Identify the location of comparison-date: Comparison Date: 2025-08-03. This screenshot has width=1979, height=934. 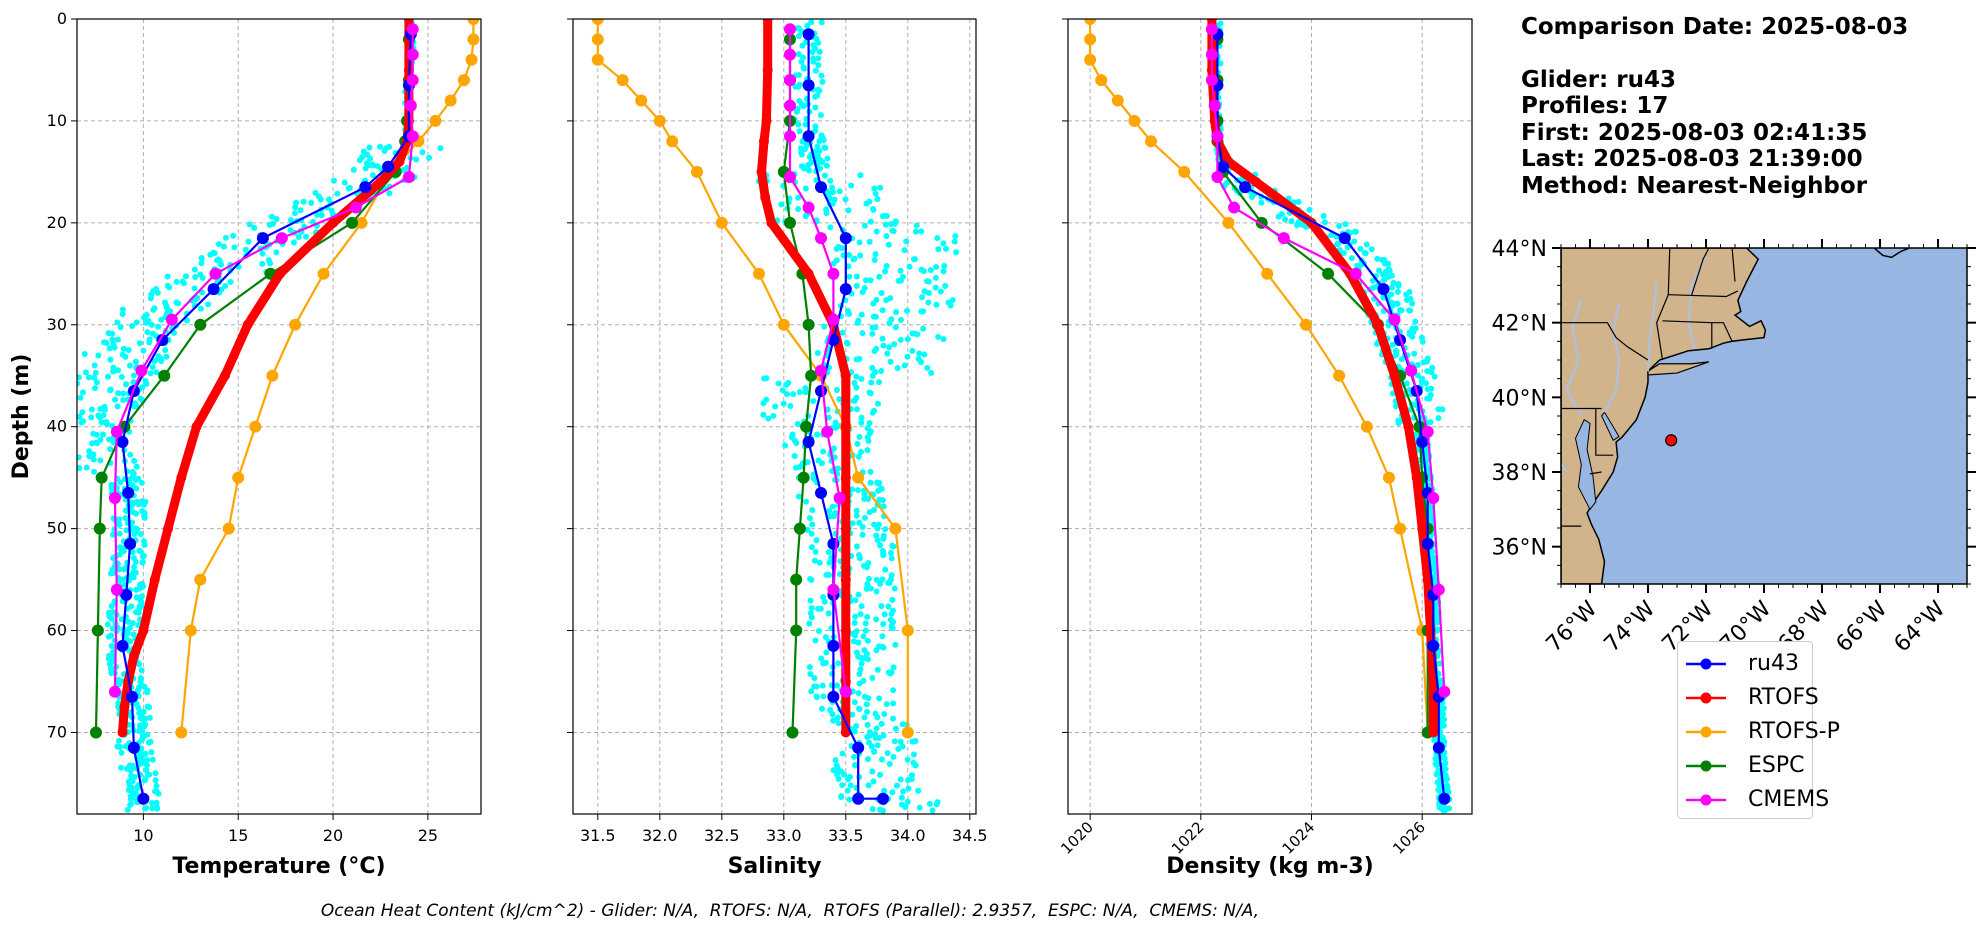
(1715, 27).